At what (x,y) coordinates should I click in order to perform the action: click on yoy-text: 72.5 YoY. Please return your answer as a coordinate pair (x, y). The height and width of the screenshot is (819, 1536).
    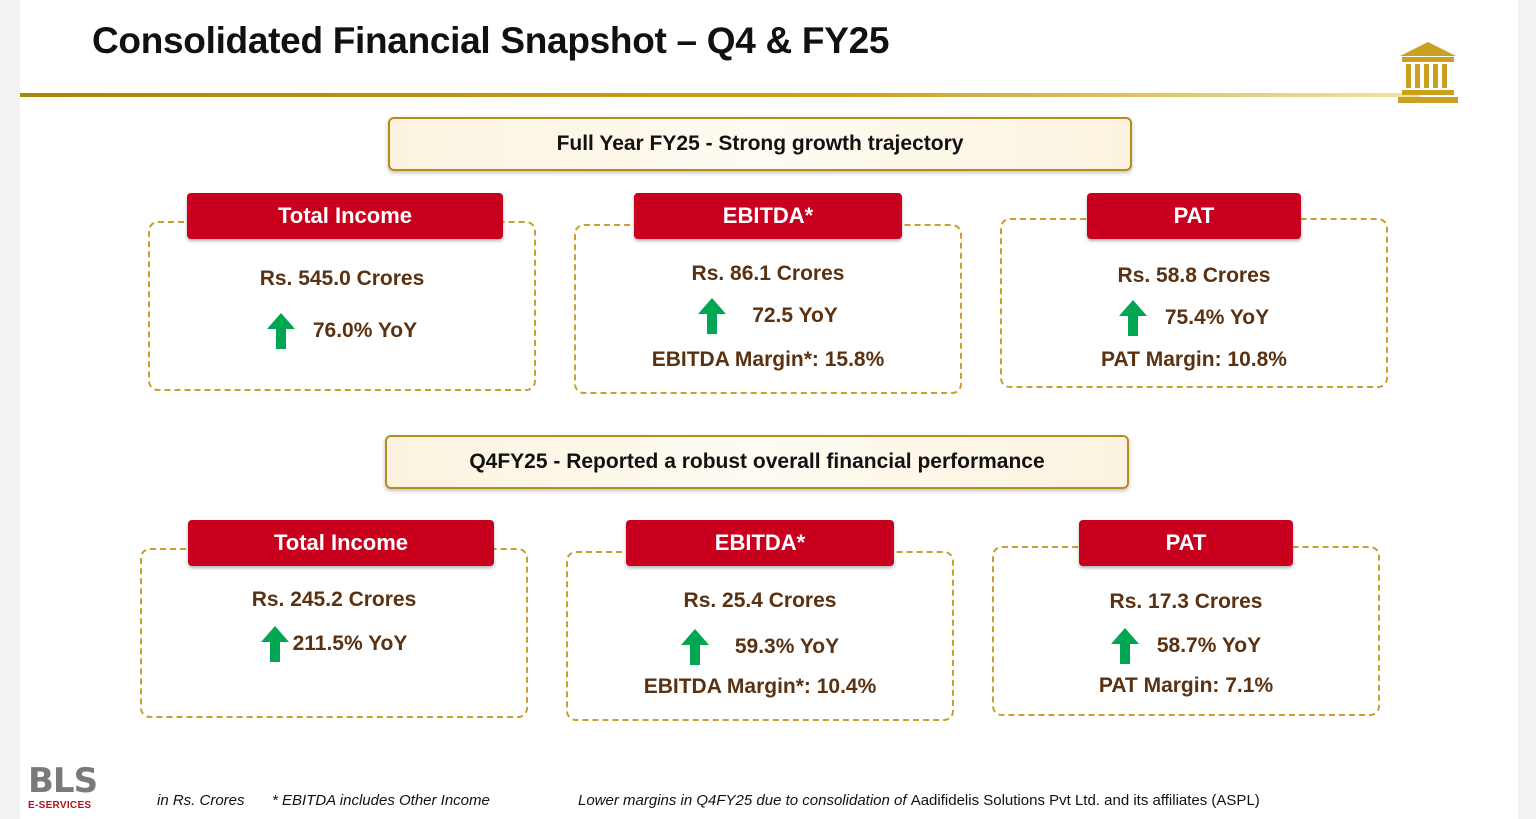
    Looking at the image, I should click on (795, 315).